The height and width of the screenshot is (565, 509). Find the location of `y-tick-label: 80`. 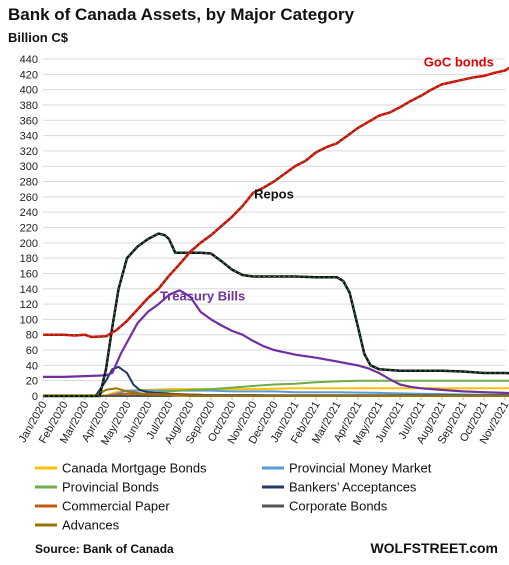

y-tick-label: 80 is located at coordinates (32, 336).